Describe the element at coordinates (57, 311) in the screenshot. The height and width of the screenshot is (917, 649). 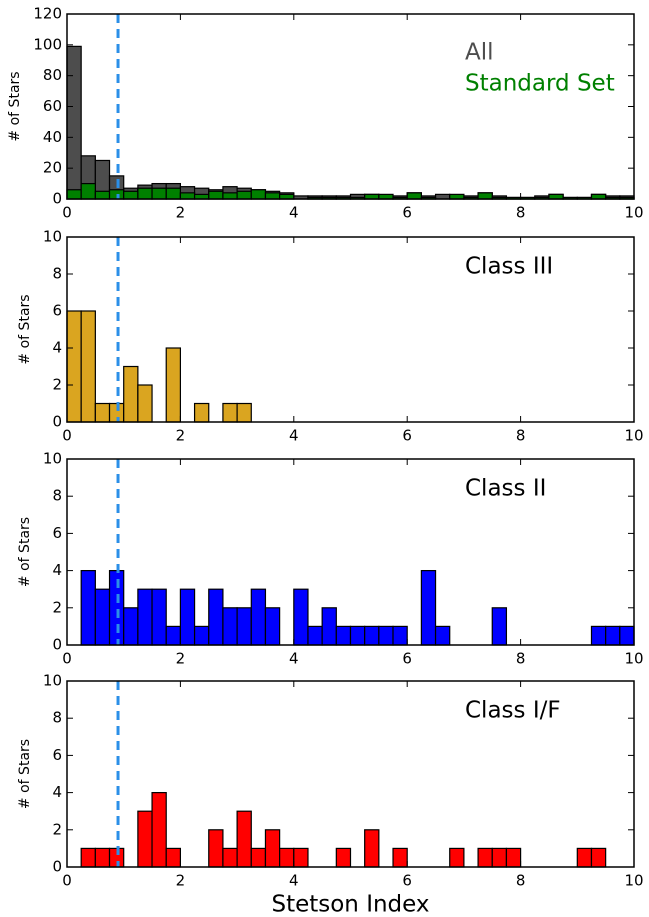
I see `y-tick-label: 6` at that location.